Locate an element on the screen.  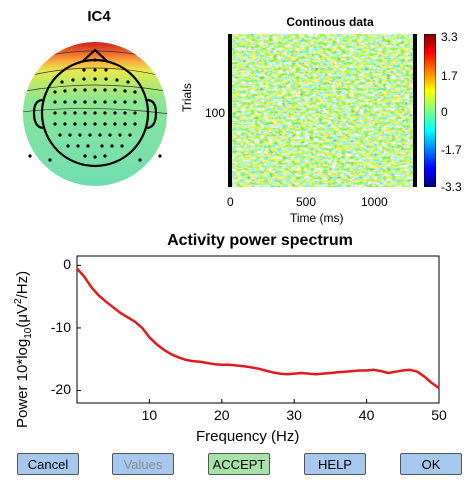
help-button: HELP is located at coordinates (335, 464).